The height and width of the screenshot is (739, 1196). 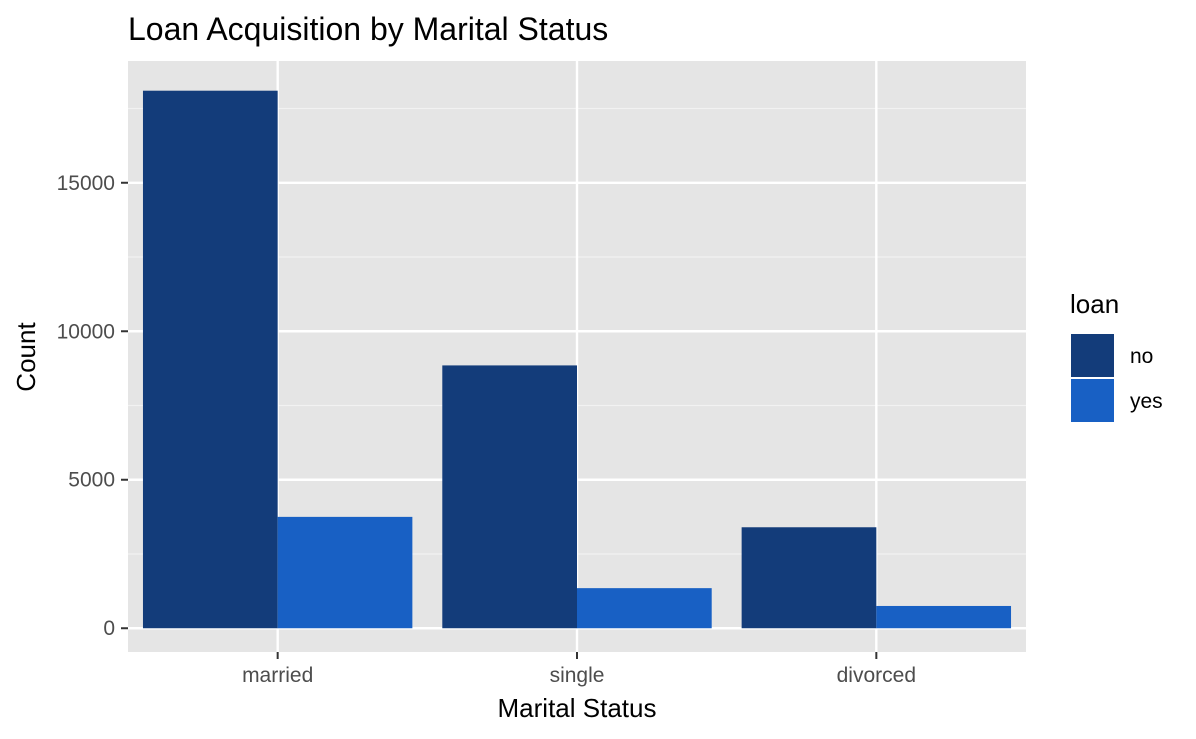 What do you see at coordinates (1092, 355) in the screenshot?
I see `legend-key-no` at bounding box center [1092, 355].